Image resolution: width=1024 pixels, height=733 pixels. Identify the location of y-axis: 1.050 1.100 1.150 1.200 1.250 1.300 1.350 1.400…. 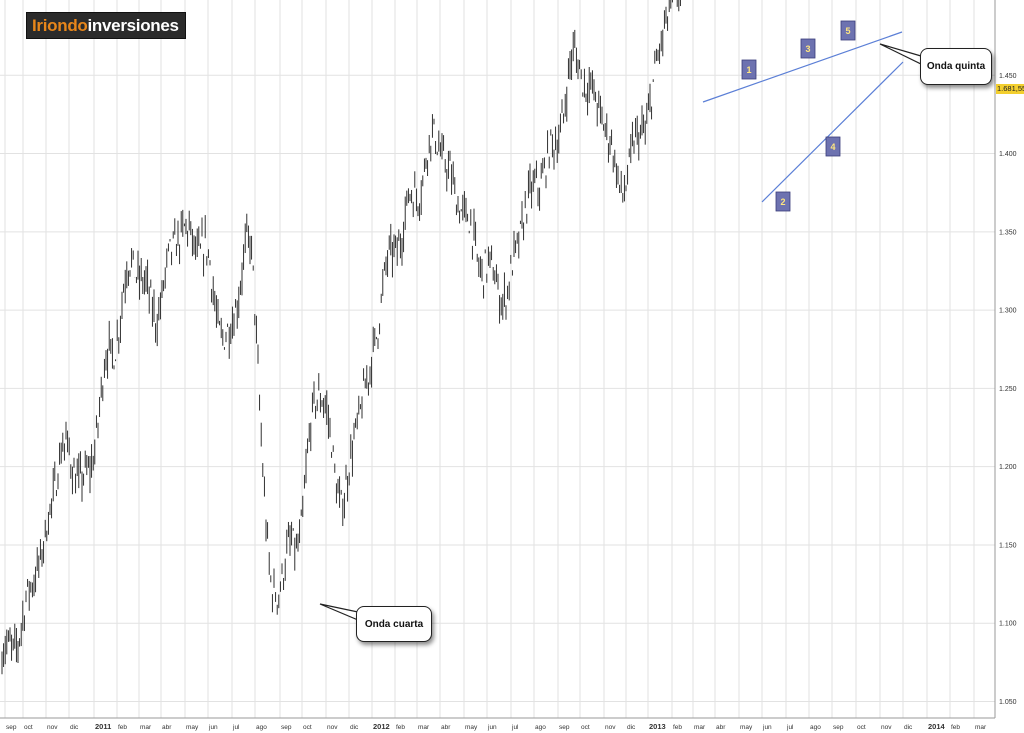
(1007, 359).